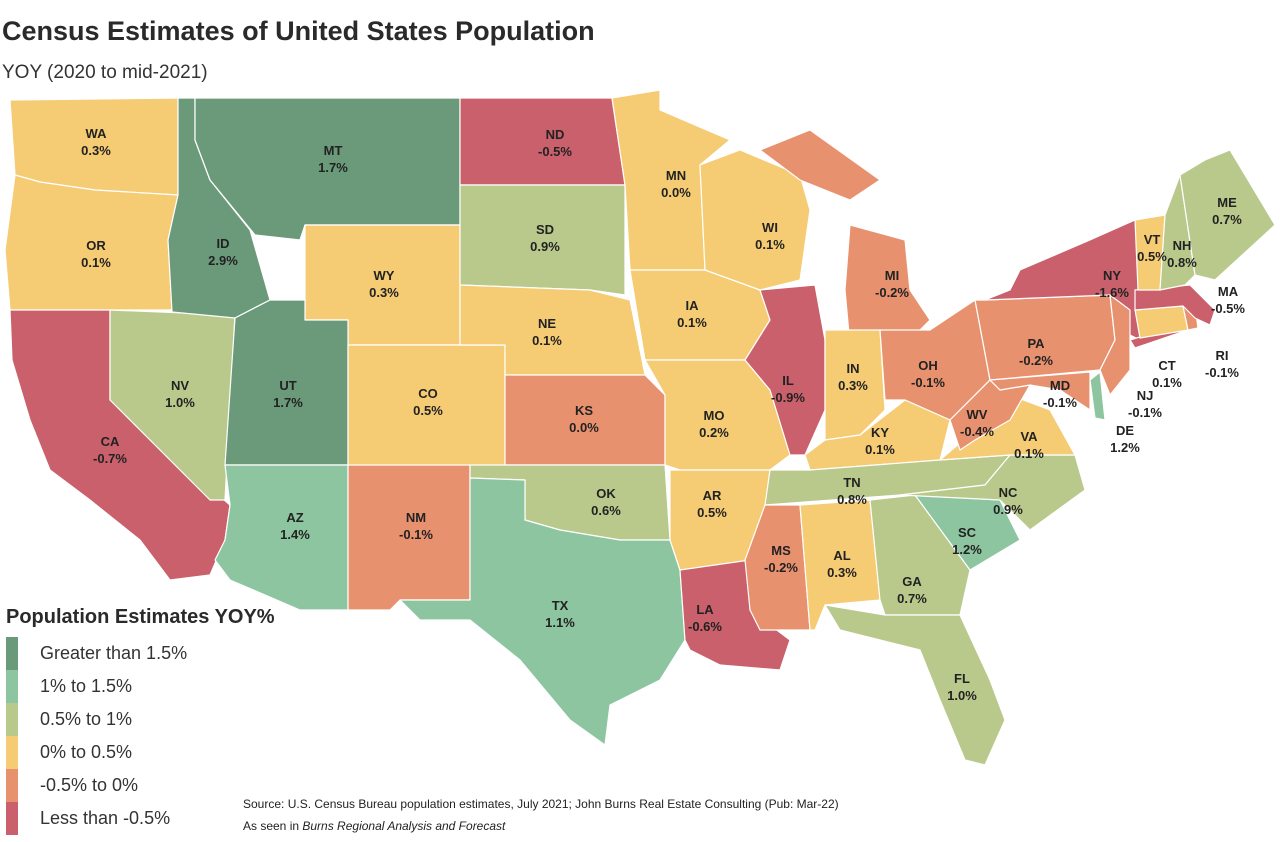 Image resolution: width=1280 pixels, height=842 pixels. Describe the element at coordinates (1182, 262) in the screenshot. I see `state-value-label: 0.8%` at that location.